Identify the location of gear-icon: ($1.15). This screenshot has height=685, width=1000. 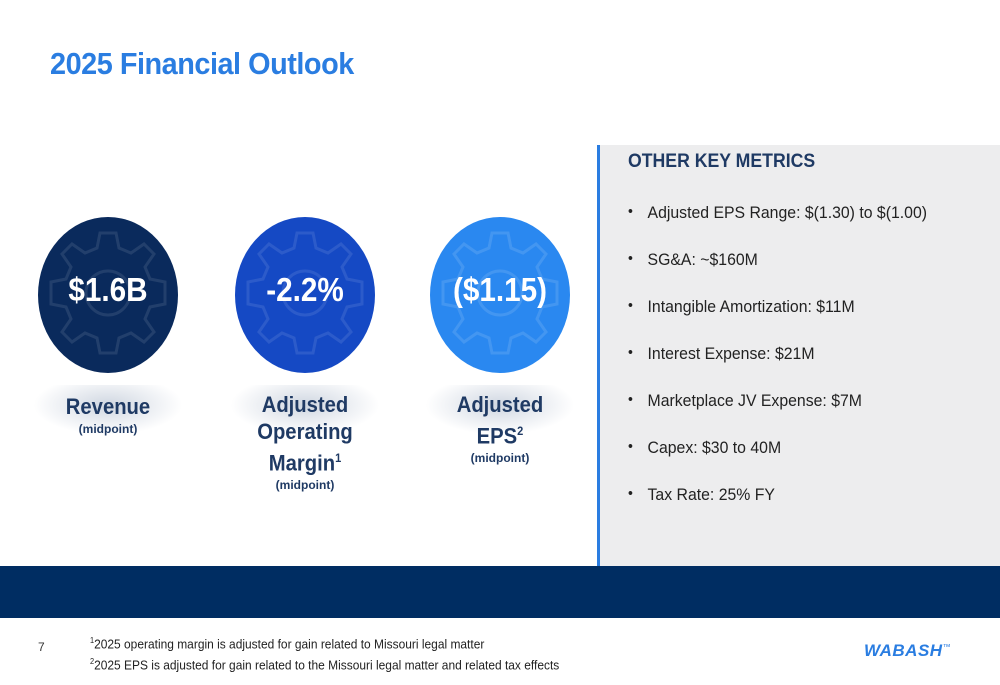
(500, 295).